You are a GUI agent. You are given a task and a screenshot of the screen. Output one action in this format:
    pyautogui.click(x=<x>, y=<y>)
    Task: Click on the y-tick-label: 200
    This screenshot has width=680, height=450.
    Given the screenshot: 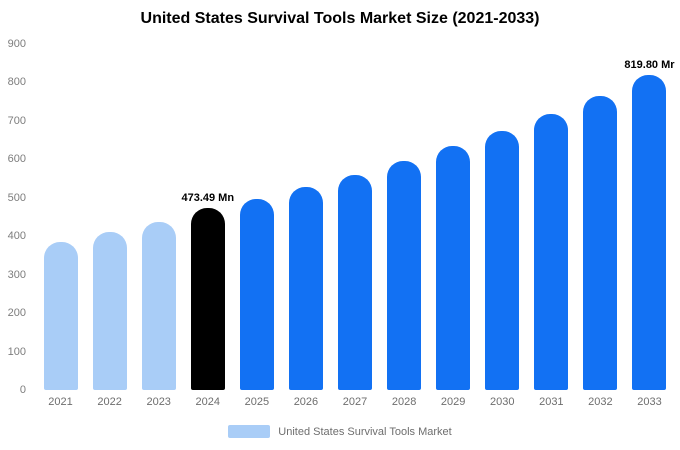 What is the action you would take?
    pyautogui.click(x=16, y=313)
    